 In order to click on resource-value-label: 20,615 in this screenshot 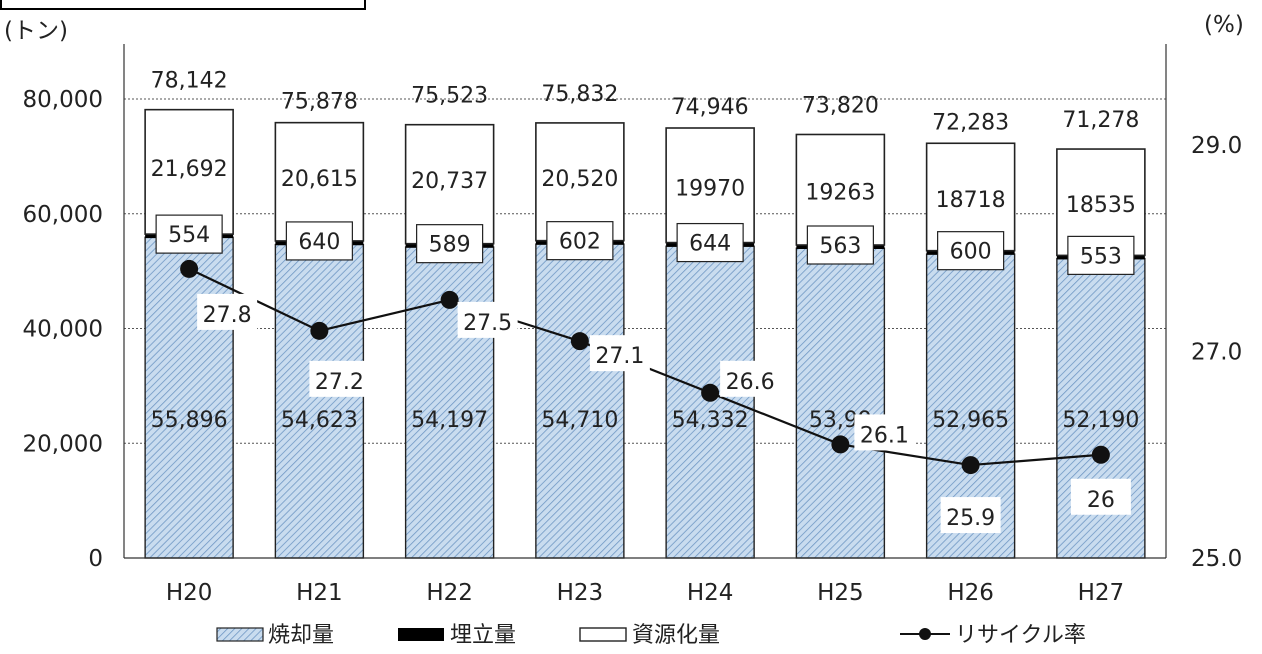, I will do `click(319, 179)`.